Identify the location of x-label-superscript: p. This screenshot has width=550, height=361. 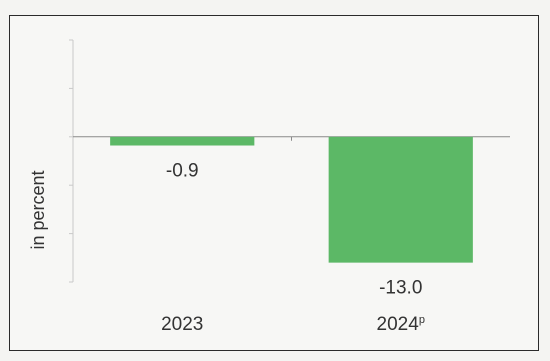
(422, 320).